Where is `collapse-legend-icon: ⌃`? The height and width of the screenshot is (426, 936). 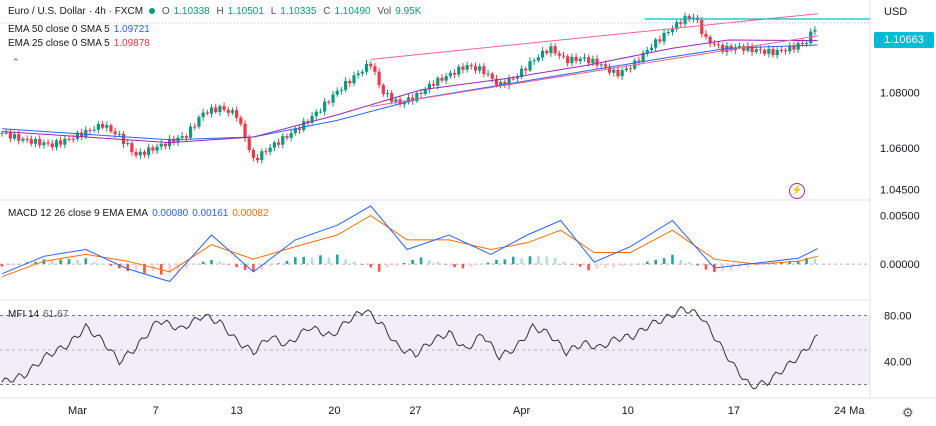 collapse-legend-icon: ⌃ is located at coordinates (16, 62).